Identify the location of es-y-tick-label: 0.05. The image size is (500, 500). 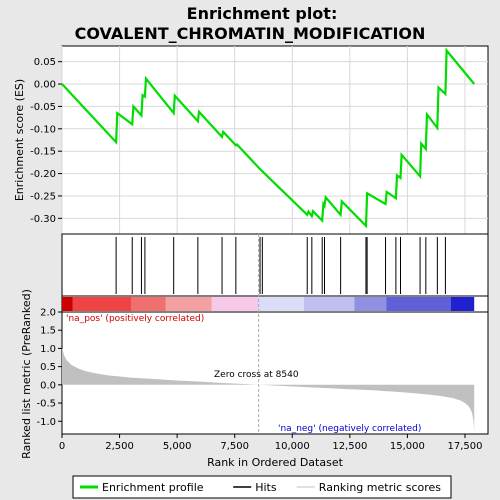
(45, 62).